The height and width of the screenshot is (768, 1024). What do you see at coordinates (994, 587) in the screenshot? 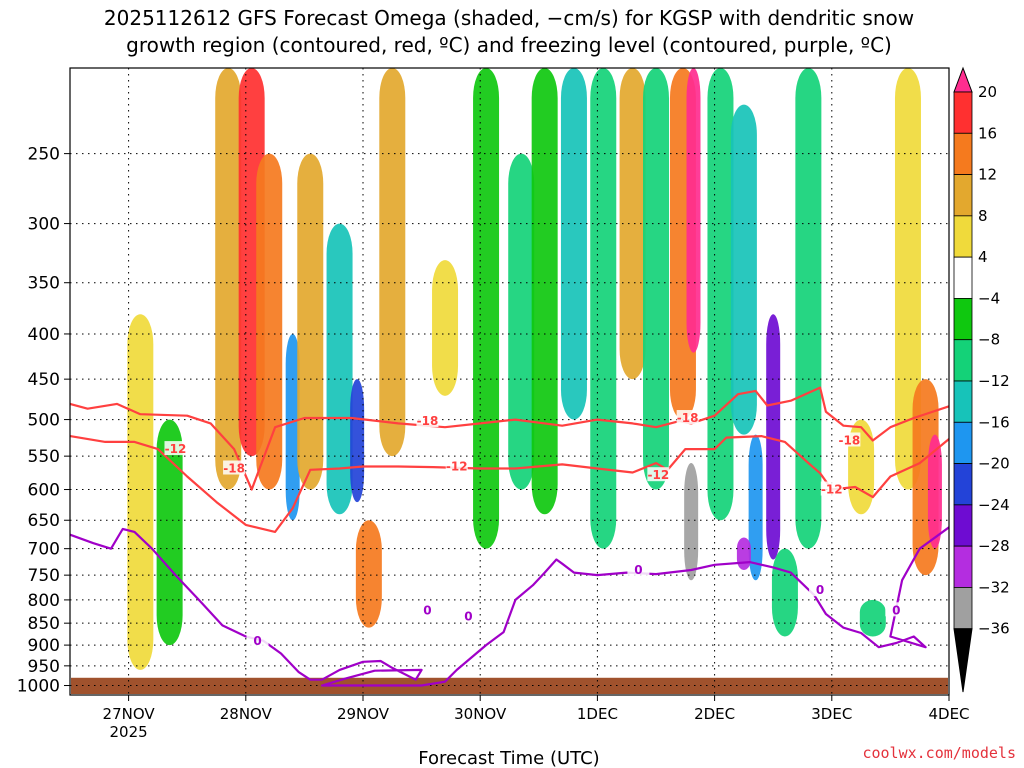
I see `colorbar-label: −32` at bounding box center [994, 587].